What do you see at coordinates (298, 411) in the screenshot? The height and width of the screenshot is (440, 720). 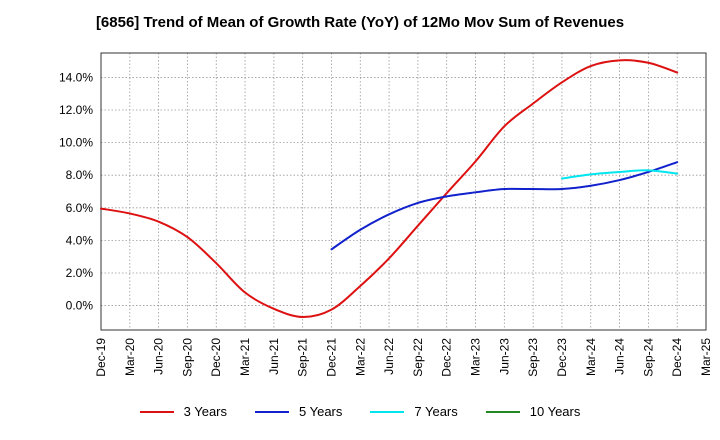 I see `legend-item-5-years: 5 Years` at bounding box center [298, 411].